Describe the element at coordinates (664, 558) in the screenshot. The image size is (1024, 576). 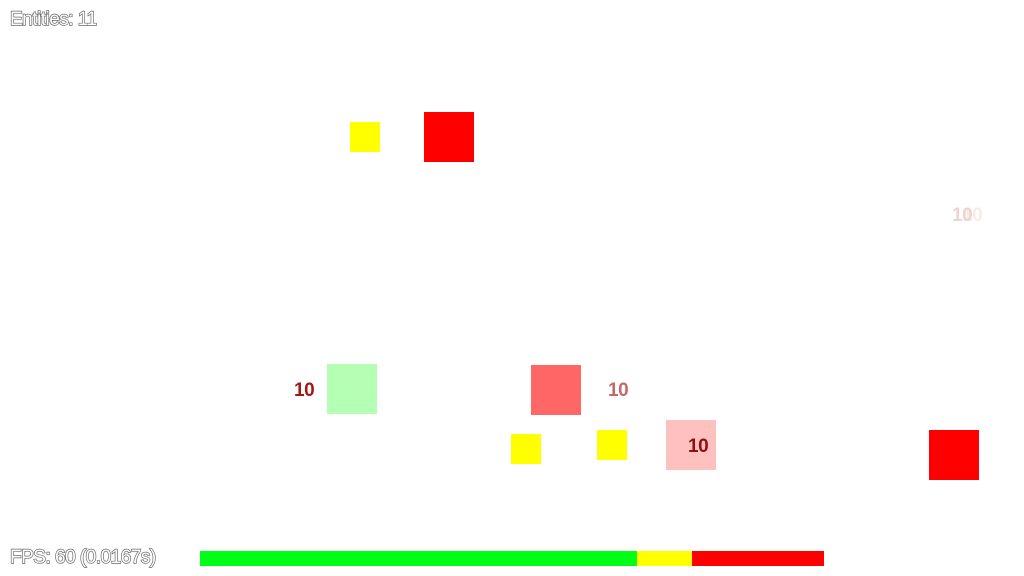
I see `frame-time-warn-segment` at that location.